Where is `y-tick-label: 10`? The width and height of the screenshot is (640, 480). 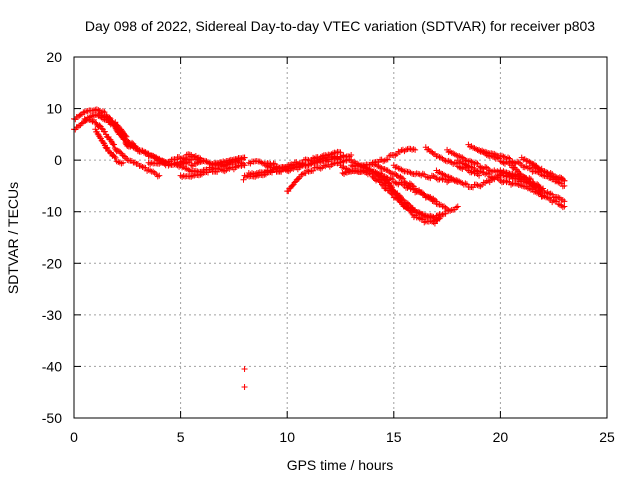
y-tick-label: 10 is located at coordinates (54, 109).